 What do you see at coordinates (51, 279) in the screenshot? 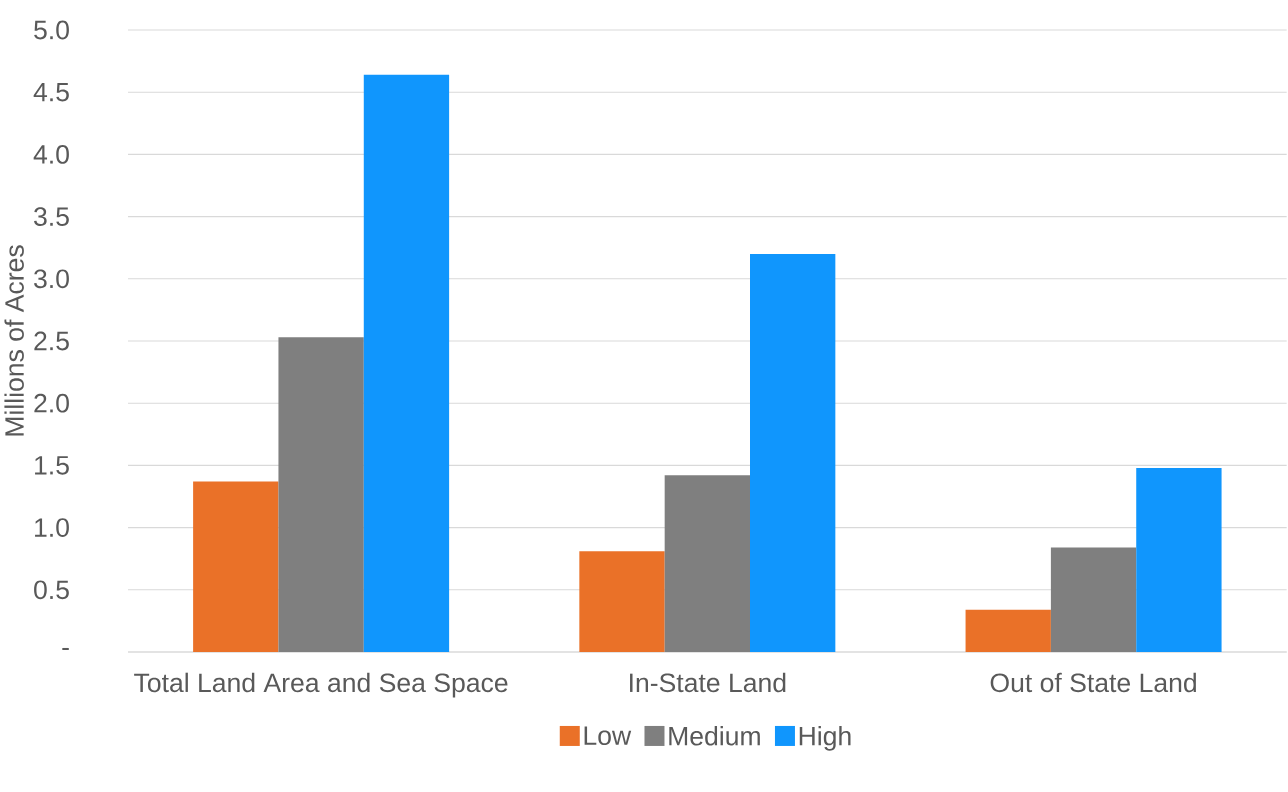
I see `y-tick-label: 3.0` at bounding box center [51, 279].